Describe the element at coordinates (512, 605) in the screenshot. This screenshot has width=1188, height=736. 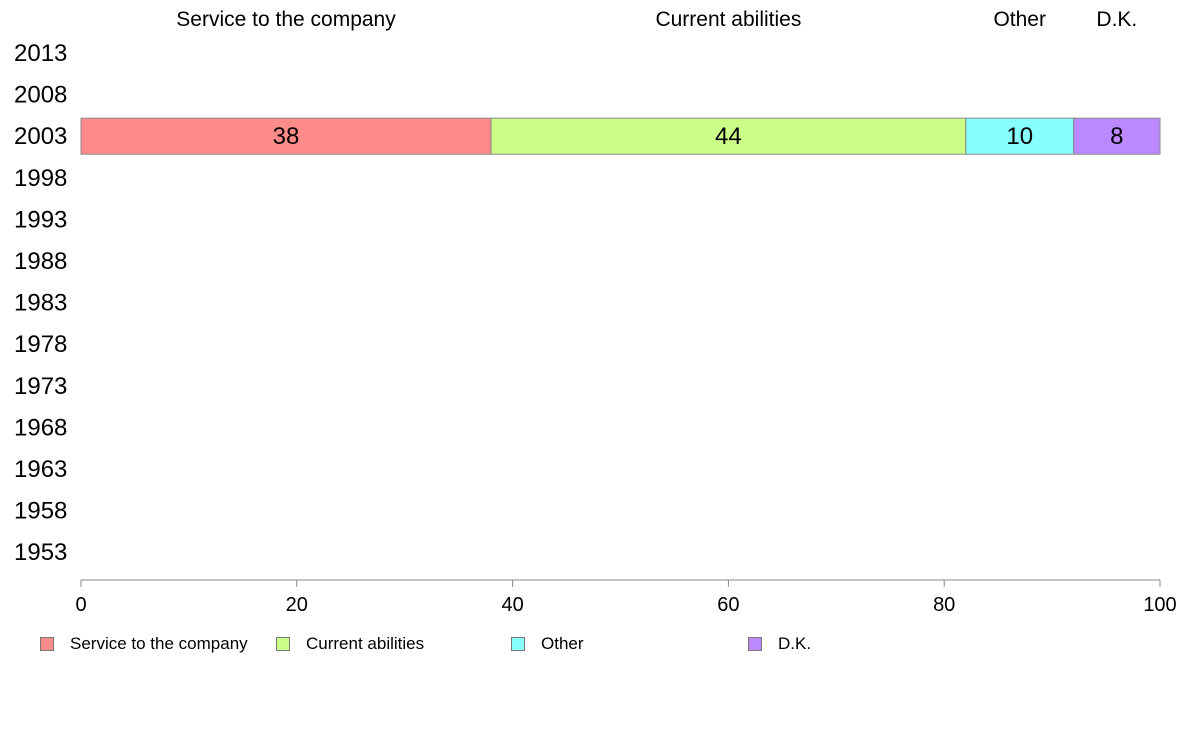
I see `x-tick-label: 40` at that location.